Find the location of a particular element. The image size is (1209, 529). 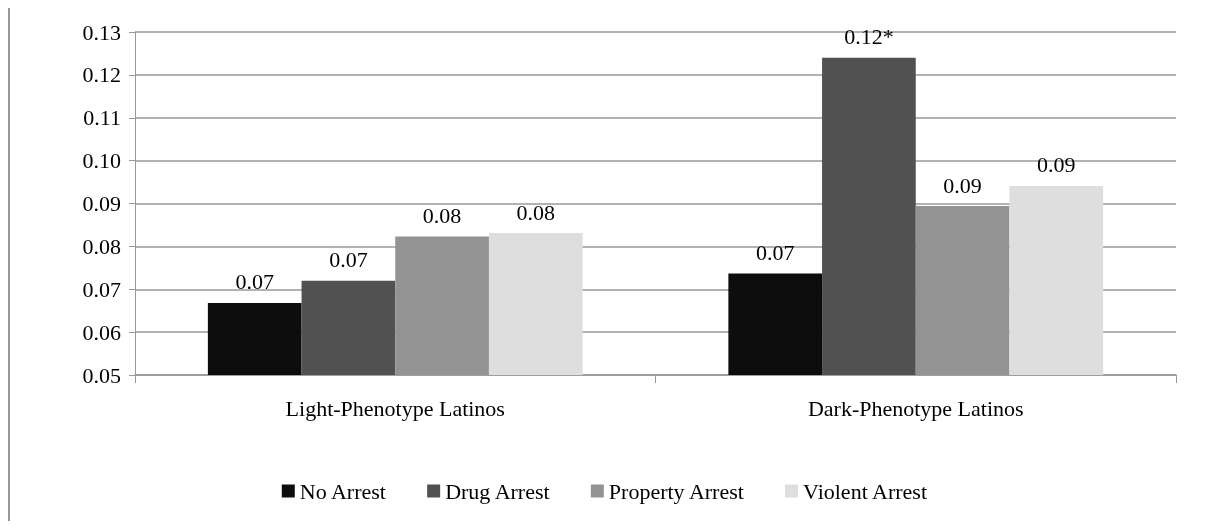

y-tick-label: 0.10 is located at coordinates (101, 161).